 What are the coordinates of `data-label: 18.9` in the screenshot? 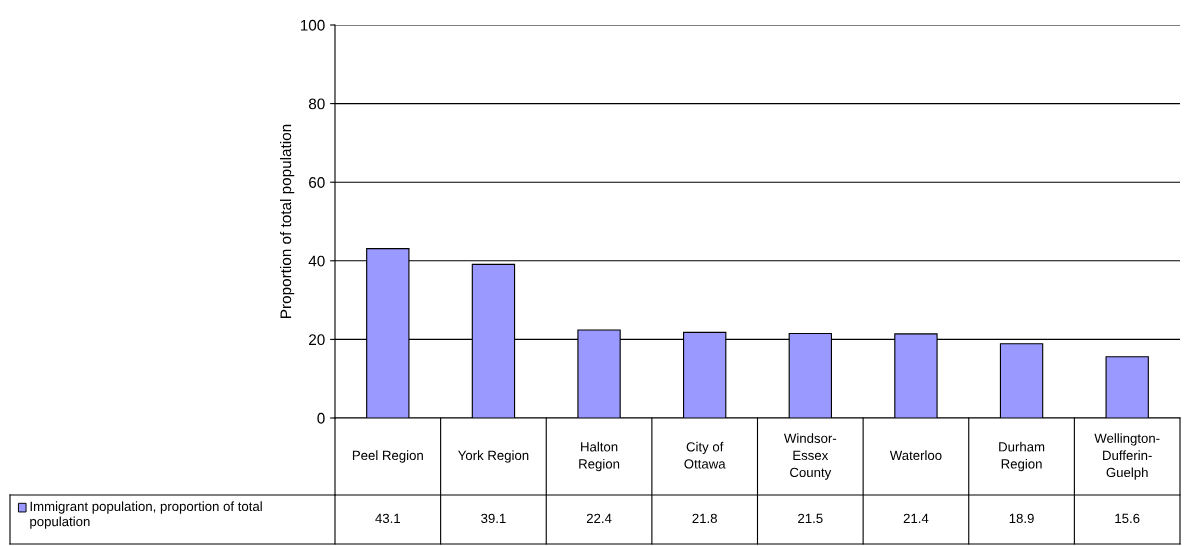 It's located at (1021, 518).